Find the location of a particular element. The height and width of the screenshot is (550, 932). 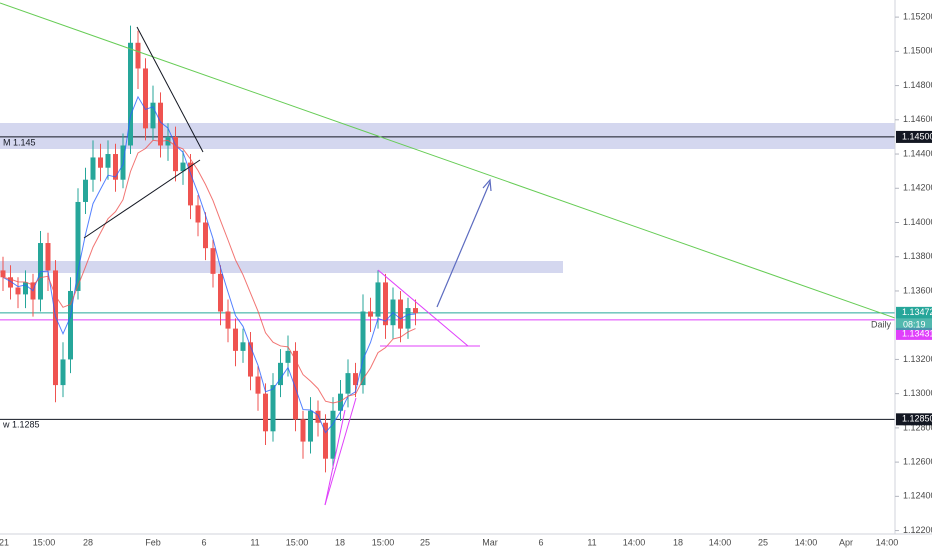

x-tick-label: 21 is located at coordinates (4, 542).